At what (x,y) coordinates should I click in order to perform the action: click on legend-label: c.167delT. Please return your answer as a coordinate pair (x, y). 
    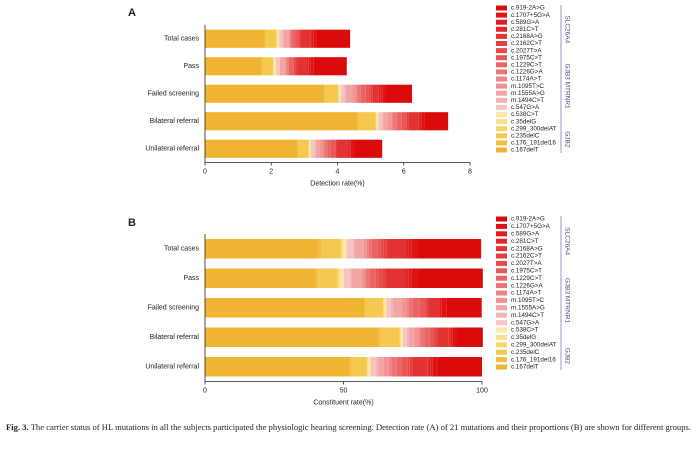
    Looking at the image, I should click on (525, 150).